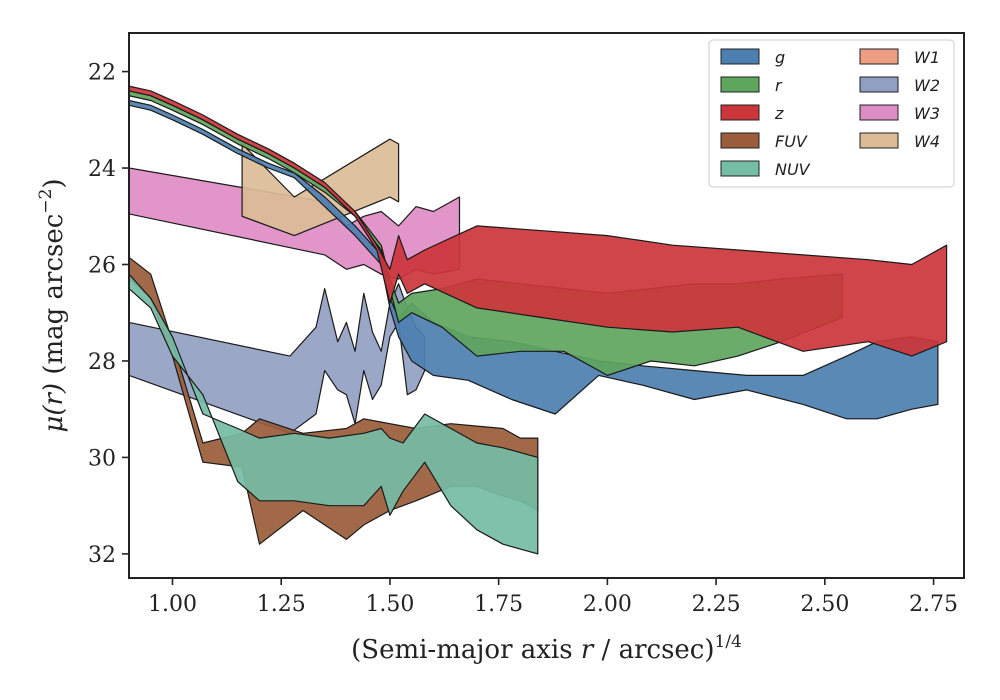 The height and width of the screenshot is (700, 1000). Describe the element at coordinates (899, 85) in the screenshot. I see `legend-item-w2: W2` at that location.